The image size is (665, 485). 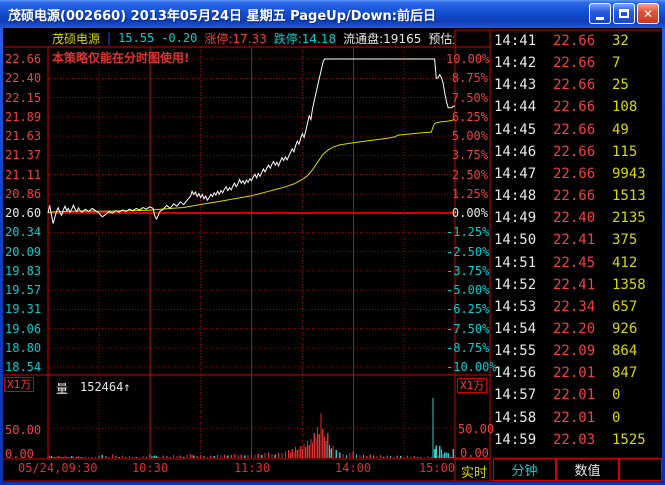 I want to click on minute-row-time: 14:53, so click(x=515, y=306).